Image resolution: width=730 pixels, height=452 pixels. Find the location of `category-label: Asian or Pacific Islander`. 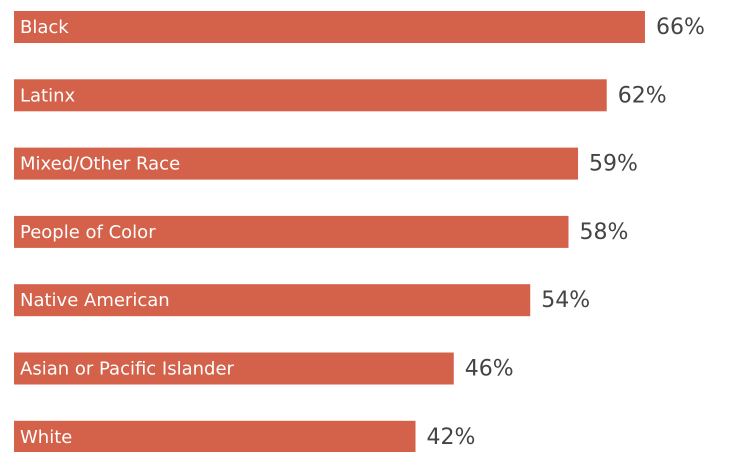

category-label: Asian or Pacific Islander is located at coordinates (127, 369).